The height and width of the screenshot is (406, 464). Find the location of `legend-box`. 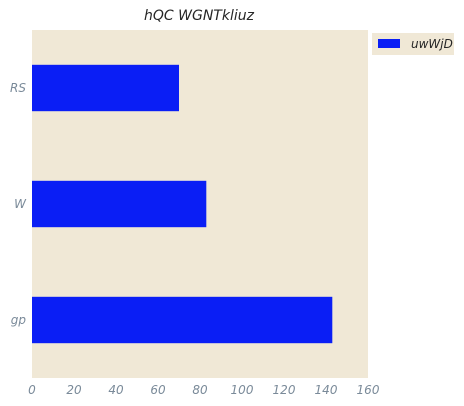

legend-box is located at coordinates (413, 44).